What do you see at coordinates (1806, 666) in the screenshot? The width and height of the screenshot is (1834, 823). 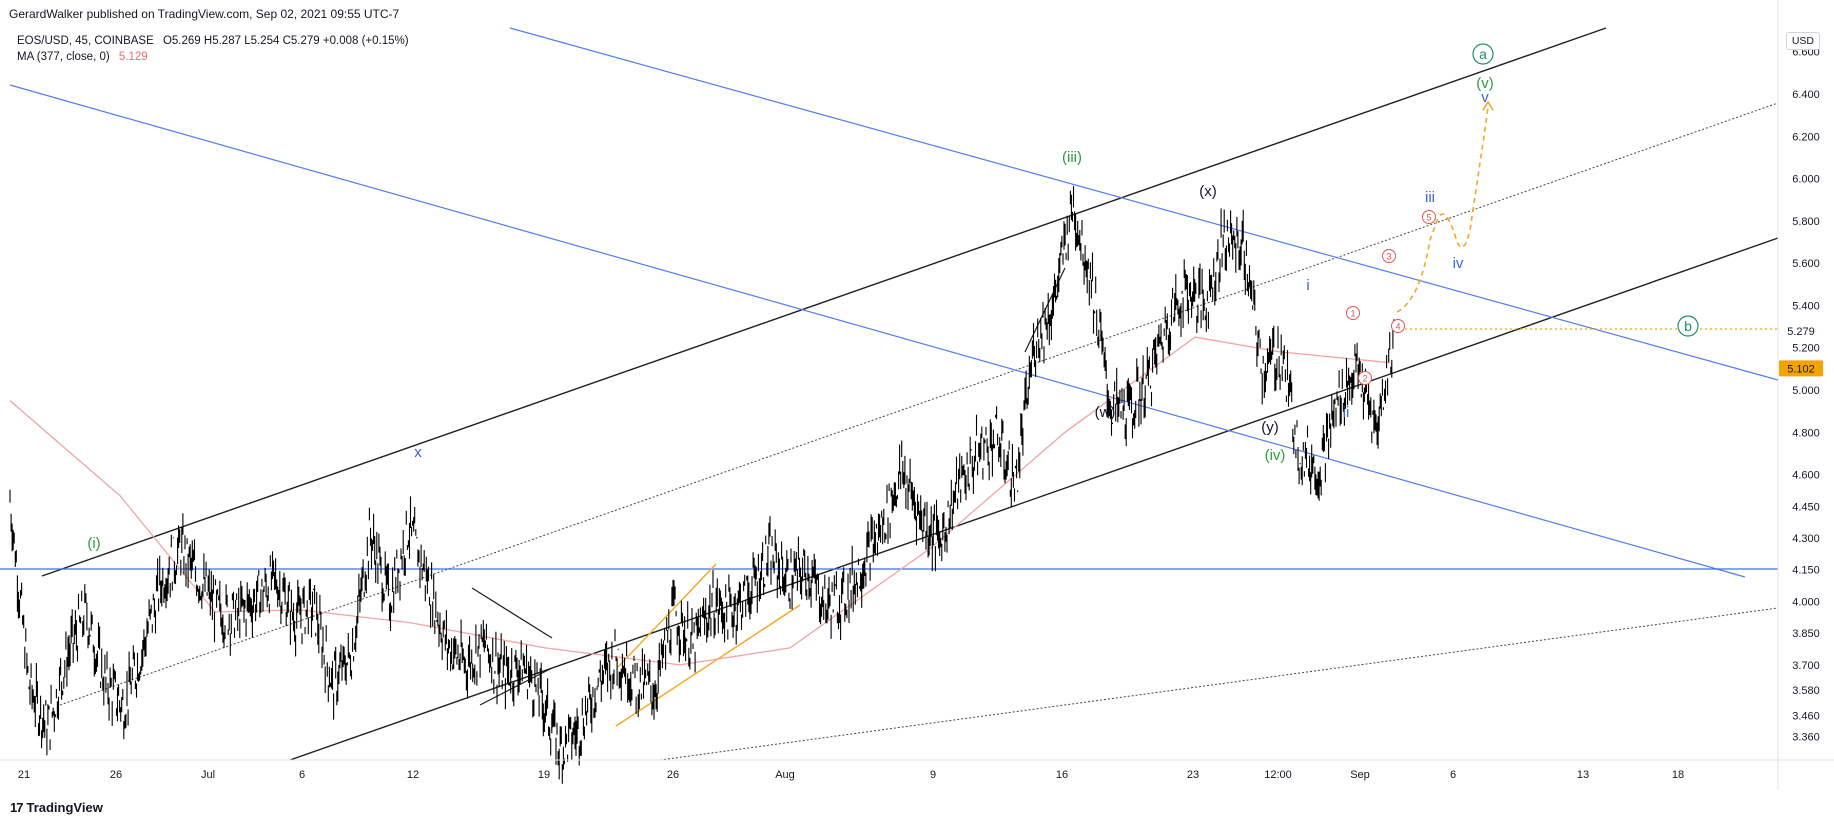 I see `price-tick-label: 3.700` at bounding box center [1806, 666].